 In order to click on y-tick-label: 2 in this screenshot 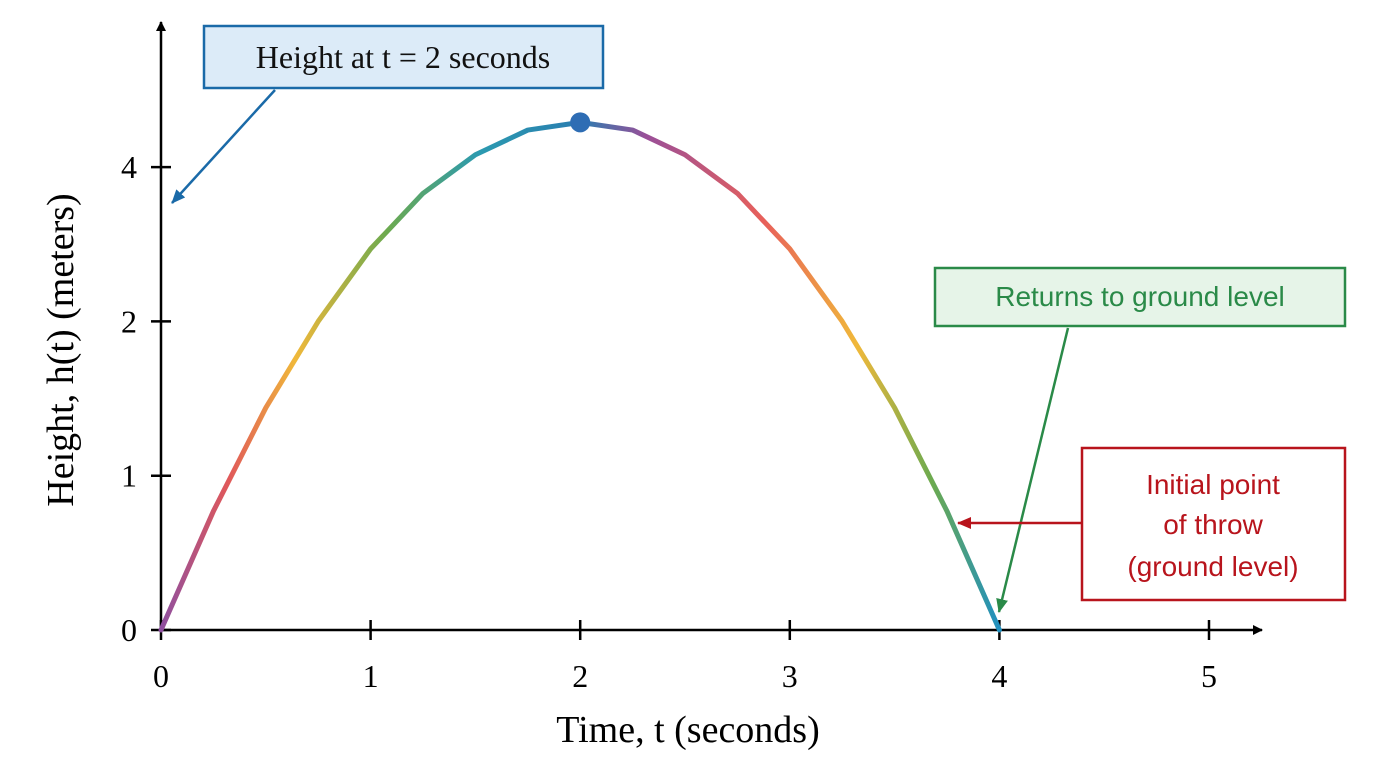, I will do `click(129, 321)`.